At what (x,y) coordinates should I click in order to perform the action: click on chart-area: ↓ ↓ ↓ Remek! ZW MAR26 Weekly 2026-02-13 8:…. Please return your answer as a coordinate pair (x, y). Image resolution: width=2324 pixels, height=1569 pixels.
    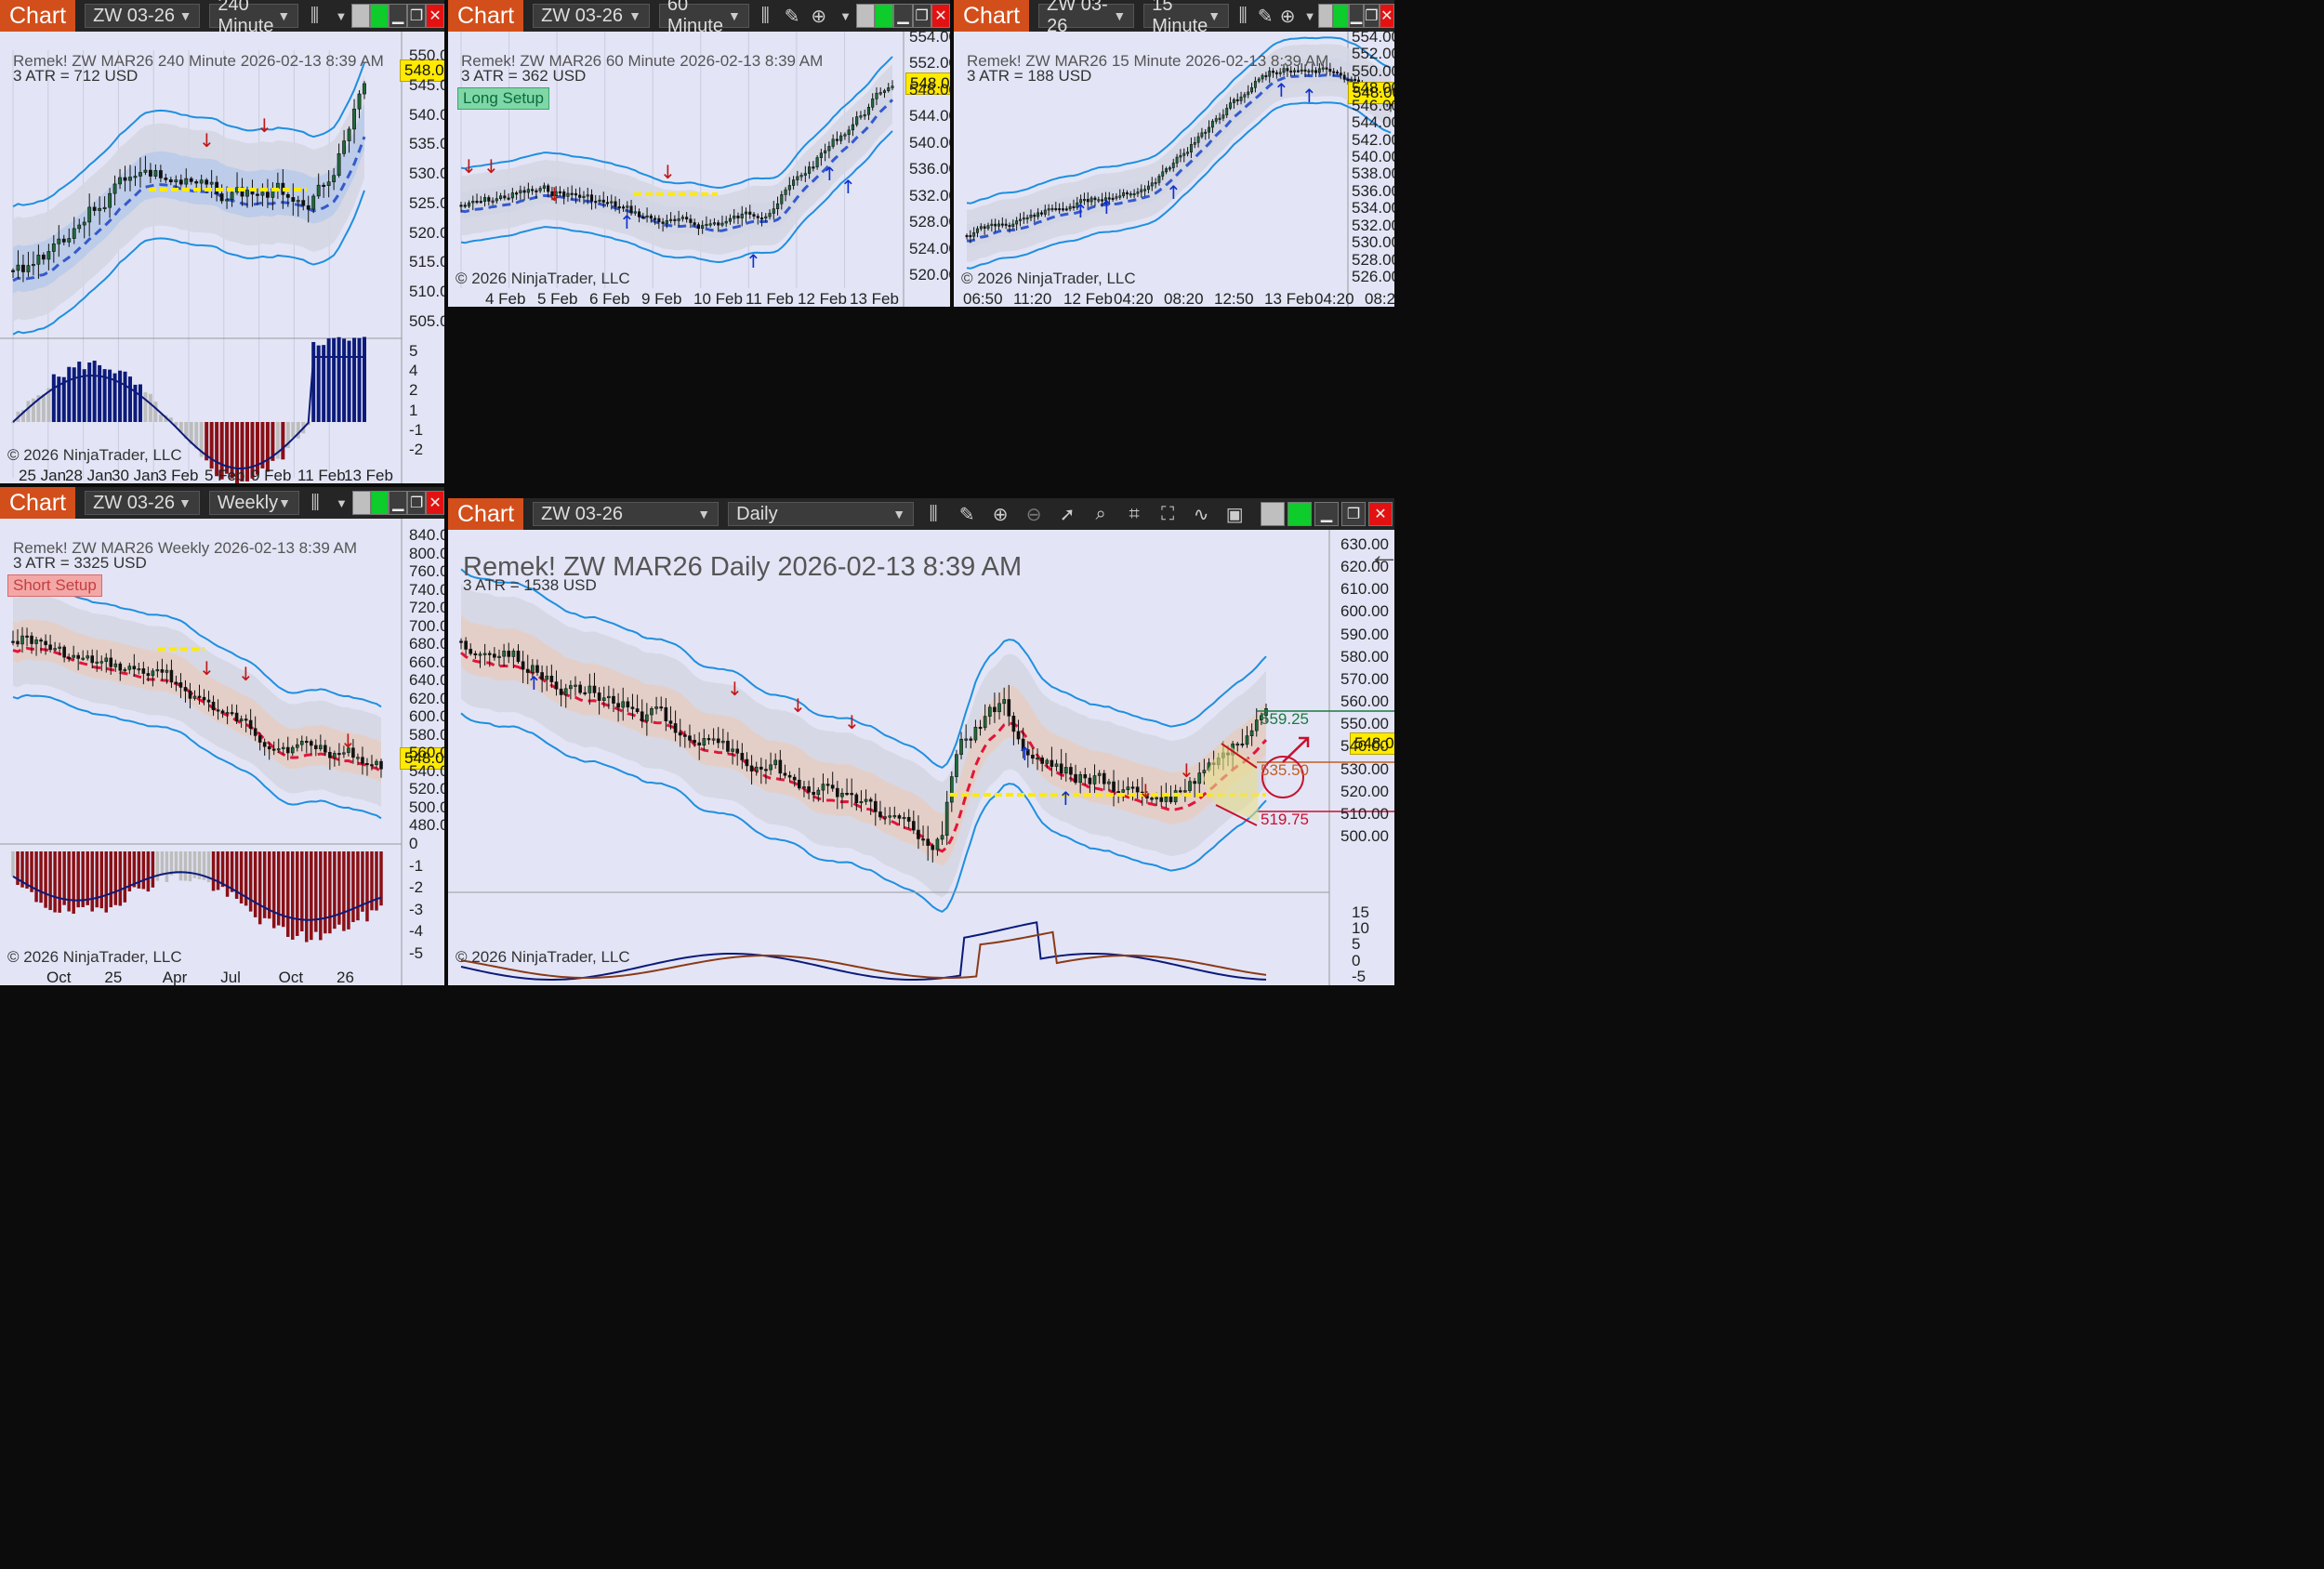
    Looking at the image, I should click on (222, 752).